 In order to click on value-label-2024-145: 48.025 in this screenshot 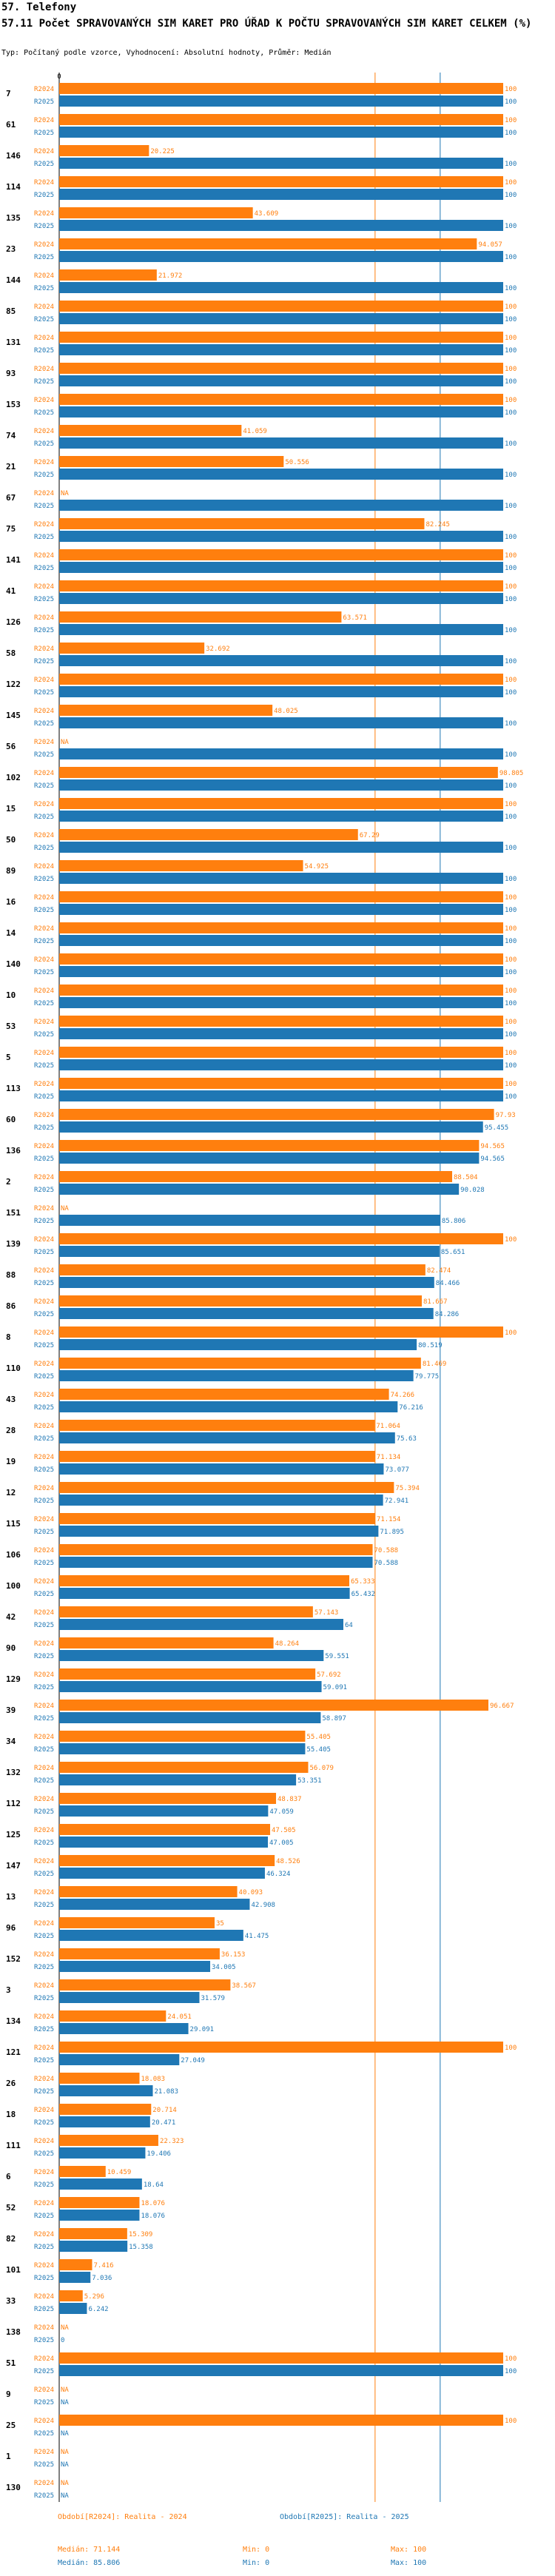, I will do `click(286, 711)`.